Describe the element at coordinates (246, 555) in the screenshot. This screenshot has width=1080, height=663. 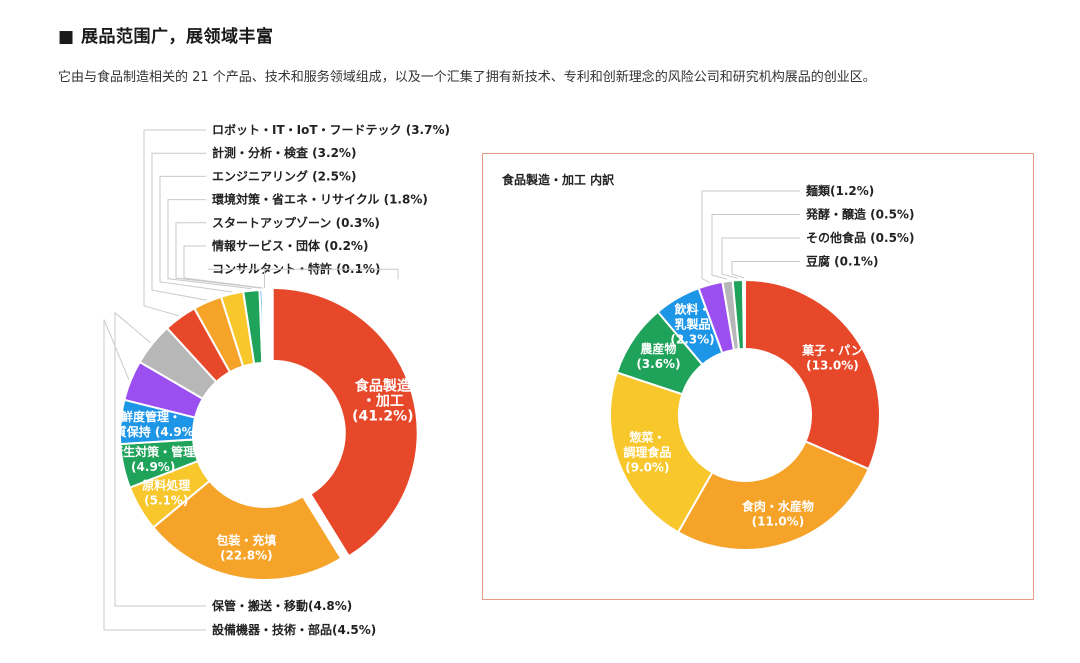
I see `main-inner-label-1: (22.8%)` at that location.